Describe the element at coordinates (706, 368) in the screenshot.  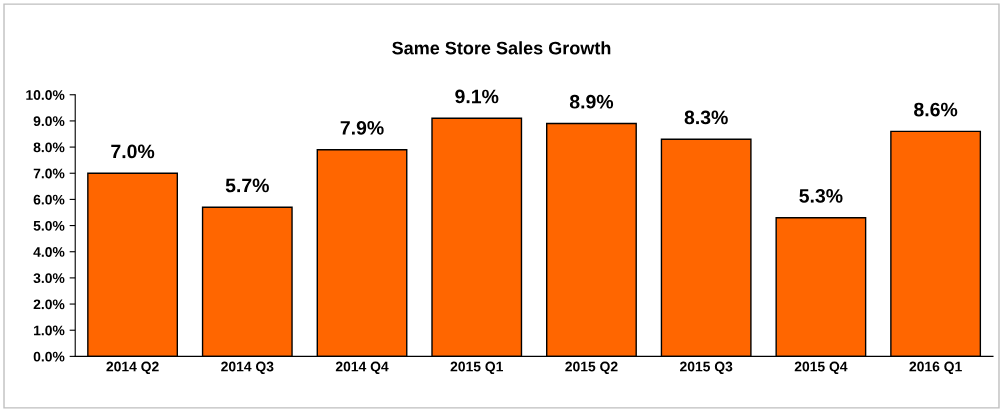
I see `x-tick-label: 2015 Q3` at that location.